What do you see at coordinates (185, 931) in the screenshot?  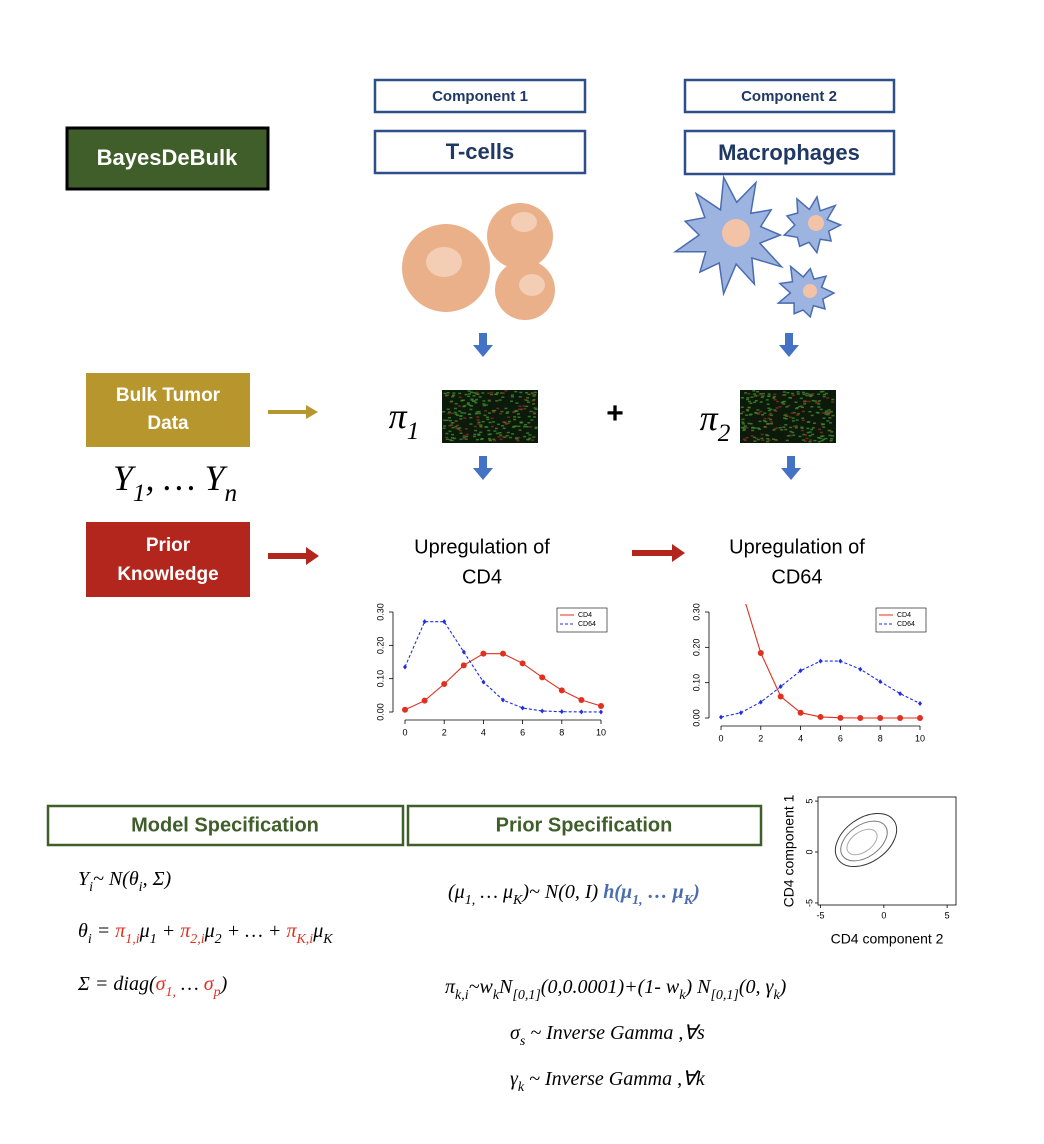 I see `equation-part: π` at bounding box center [185, 931].